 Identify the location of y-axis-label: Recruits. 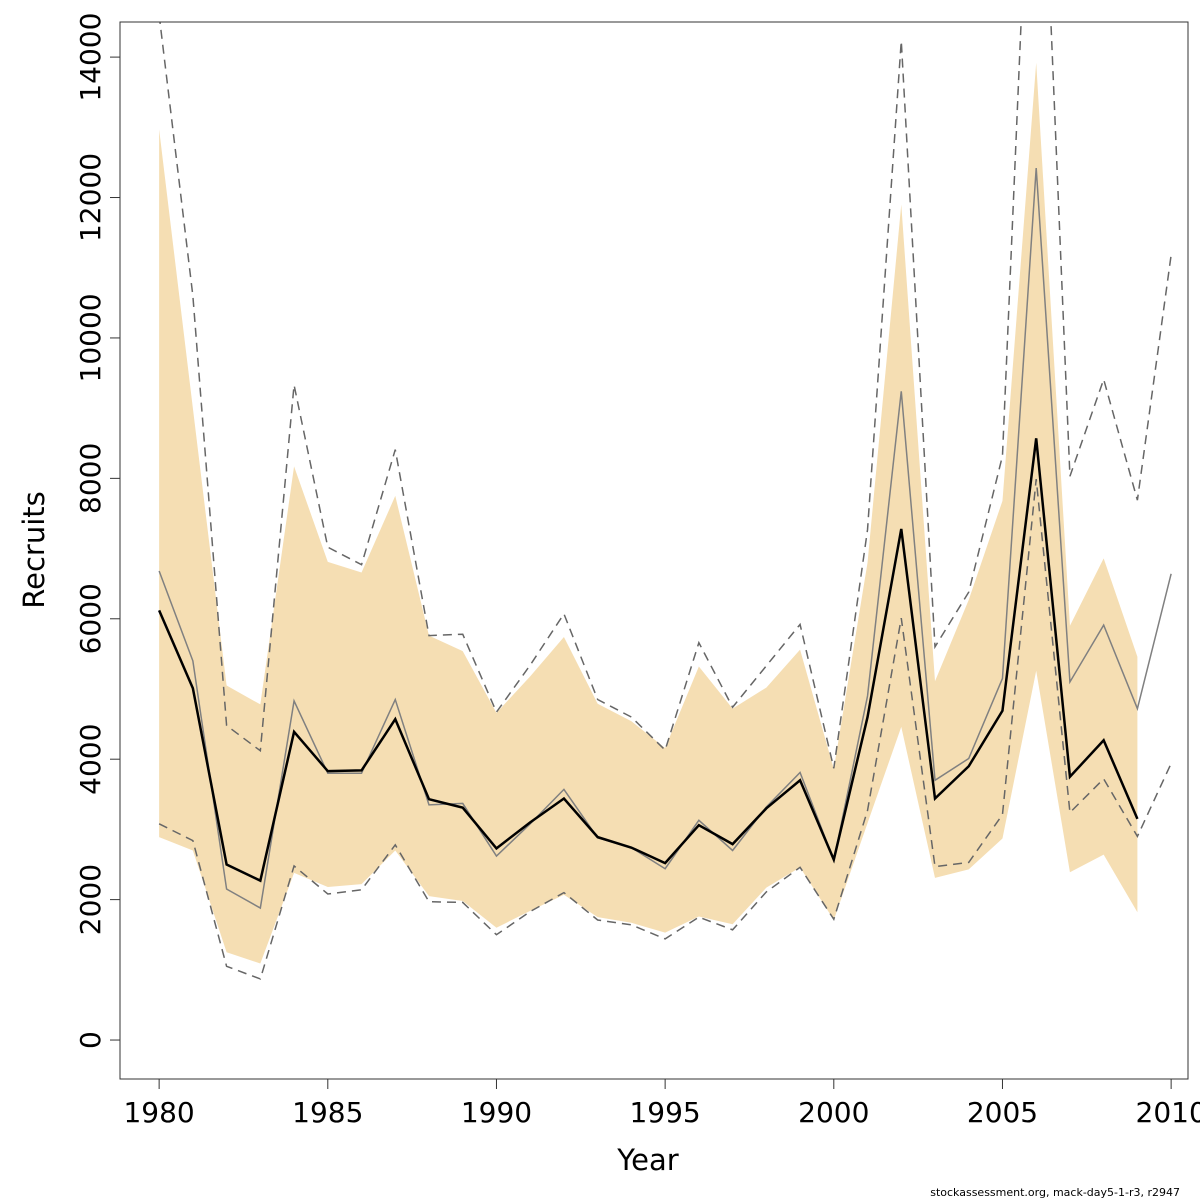
(34, 549).